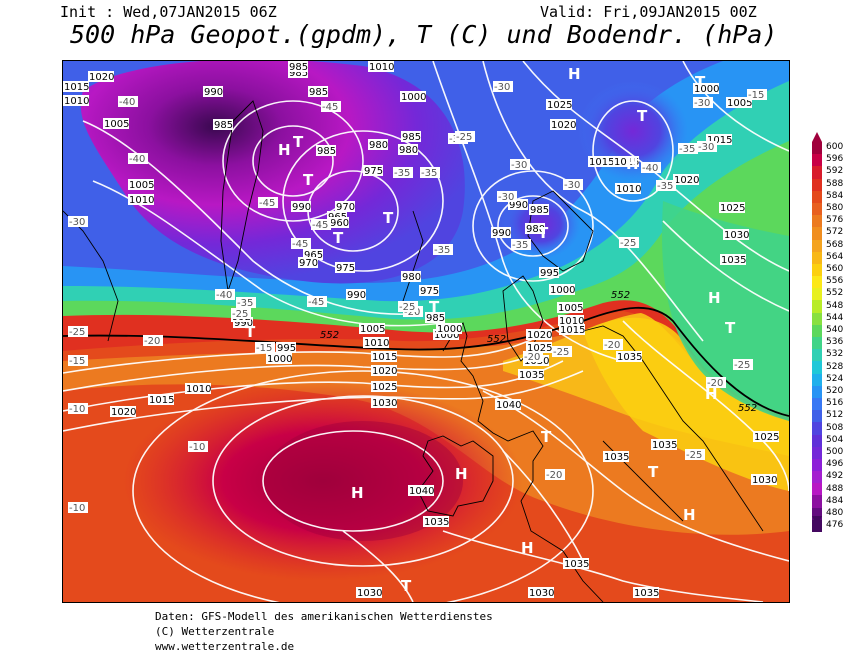  What do you see at coordinates (421, 491) in the screenshot?
I see `isobar-label: 1040` at bounding box center [421, 491].